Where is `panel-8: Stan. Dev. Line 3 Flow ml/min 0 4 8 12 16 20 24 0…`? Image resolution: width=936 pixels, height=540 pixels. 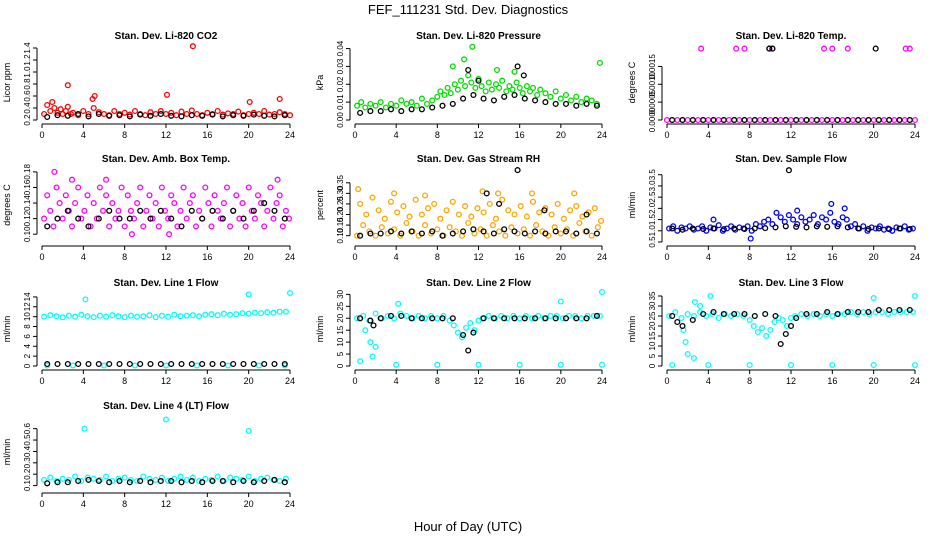 panel-8: Stan. Dev. Line 3 Flow ml/min 0 4 8 12 16 20 24 0… is located at coordinates (773, 332).